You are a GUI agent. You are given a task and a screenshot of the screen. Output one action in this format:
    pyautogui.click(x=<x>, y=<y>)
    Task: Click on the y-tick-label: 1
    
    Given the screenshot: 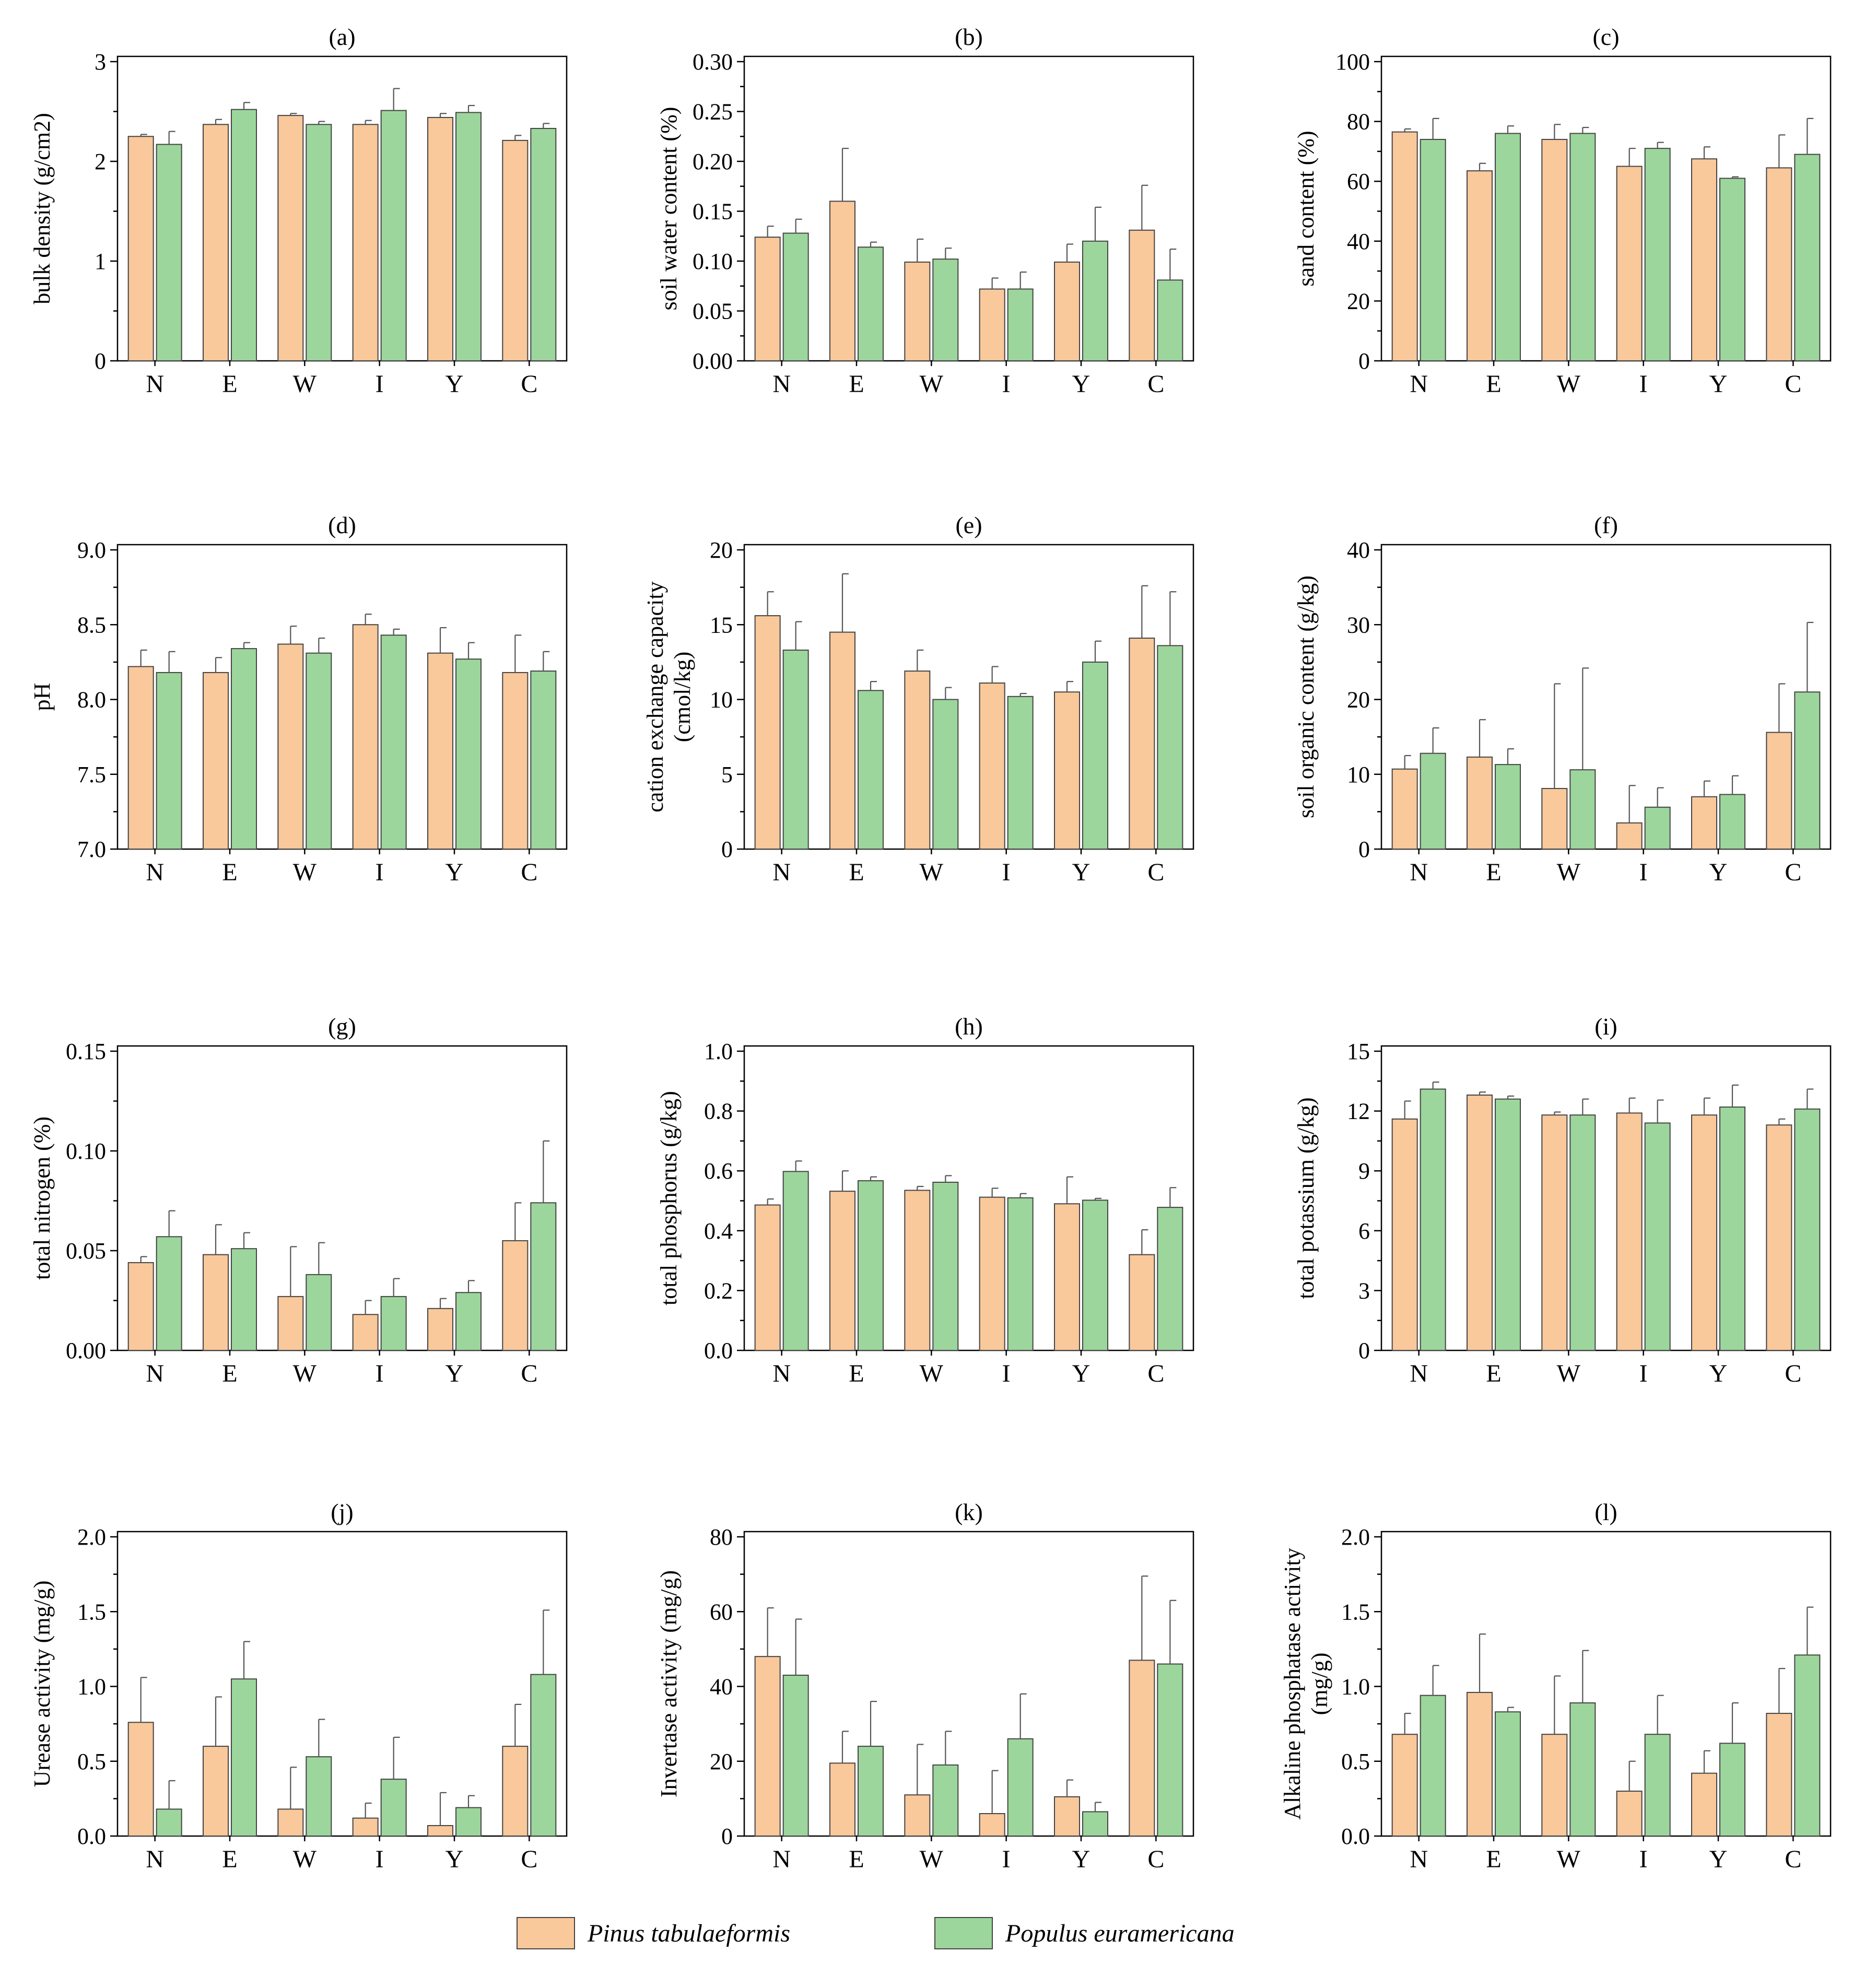 What is the action you would take?
    pyautogui.click(x=101, y=261)
    